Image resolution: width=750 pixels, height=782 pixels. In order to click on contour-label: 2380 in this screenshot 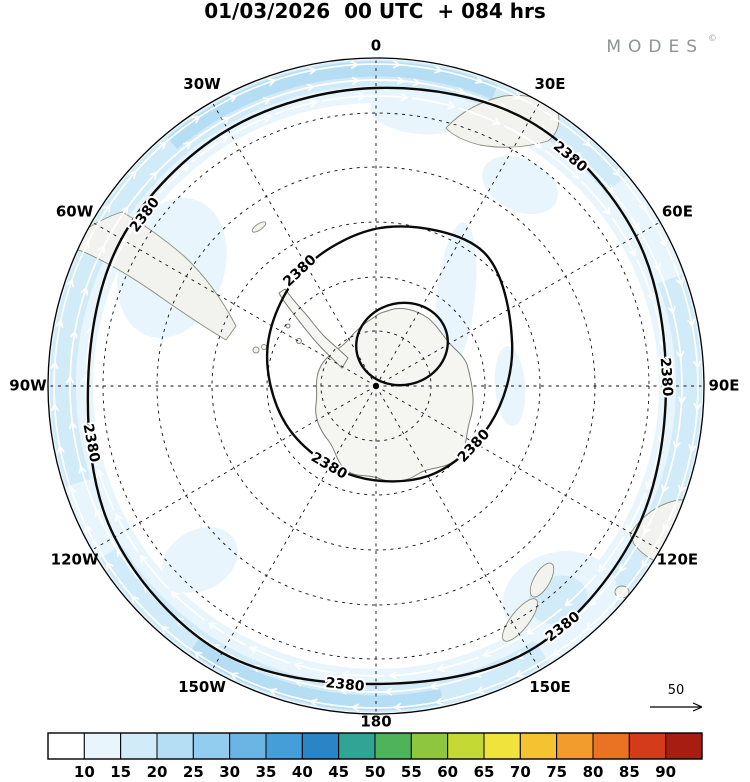, I will do `click(666, 377)`.